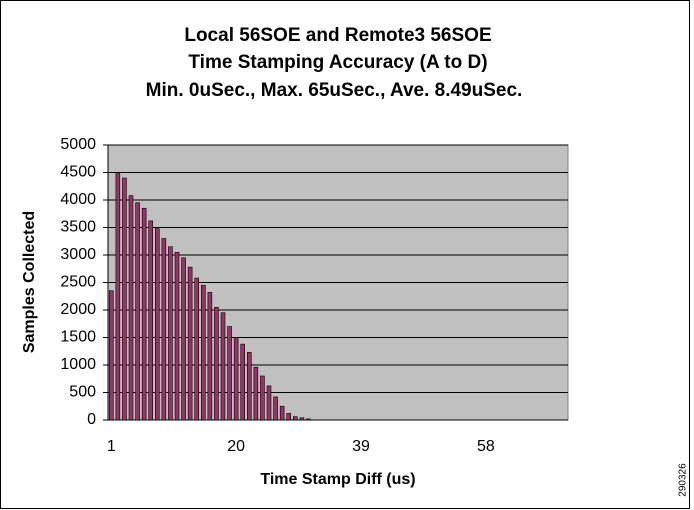 The height and width of the screenshot is (510, 694). Describe the element at coordinates (78, 364) in the screenshot. I see `y-tick-label: 1000` at that location.